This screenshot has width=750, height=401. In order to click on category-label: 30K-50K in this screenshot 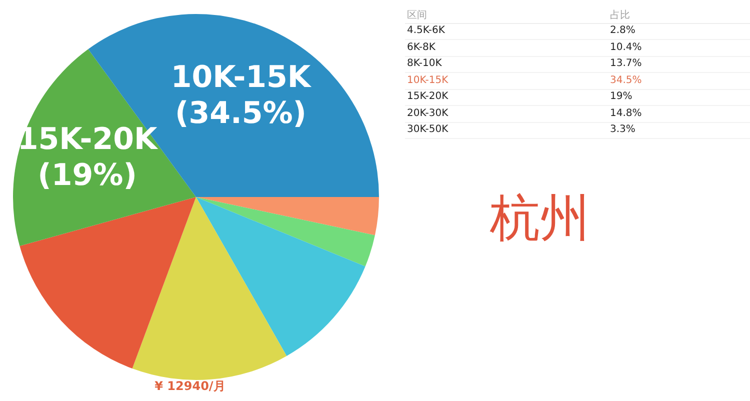, I will do `click(427, 129)`.